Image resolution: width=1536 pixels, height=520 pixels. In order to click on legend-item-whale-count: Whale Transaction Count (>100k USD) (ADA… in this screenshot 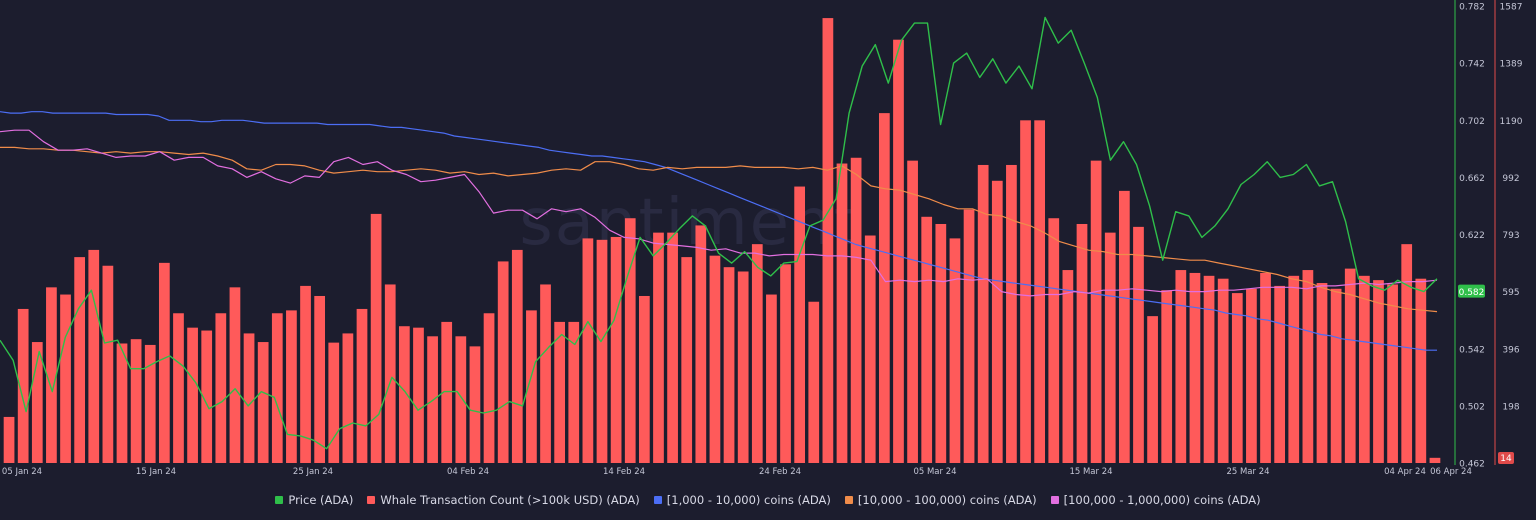, I will do `click(503, 500)`.